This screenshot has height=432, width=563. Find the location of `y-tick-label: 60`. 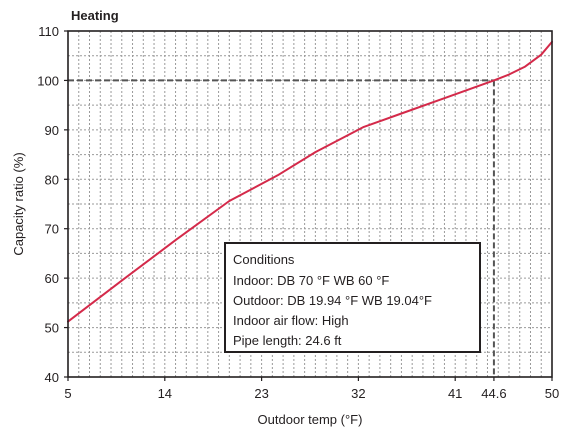

y-tick-label: 60 is located at coordinates (52, 278).